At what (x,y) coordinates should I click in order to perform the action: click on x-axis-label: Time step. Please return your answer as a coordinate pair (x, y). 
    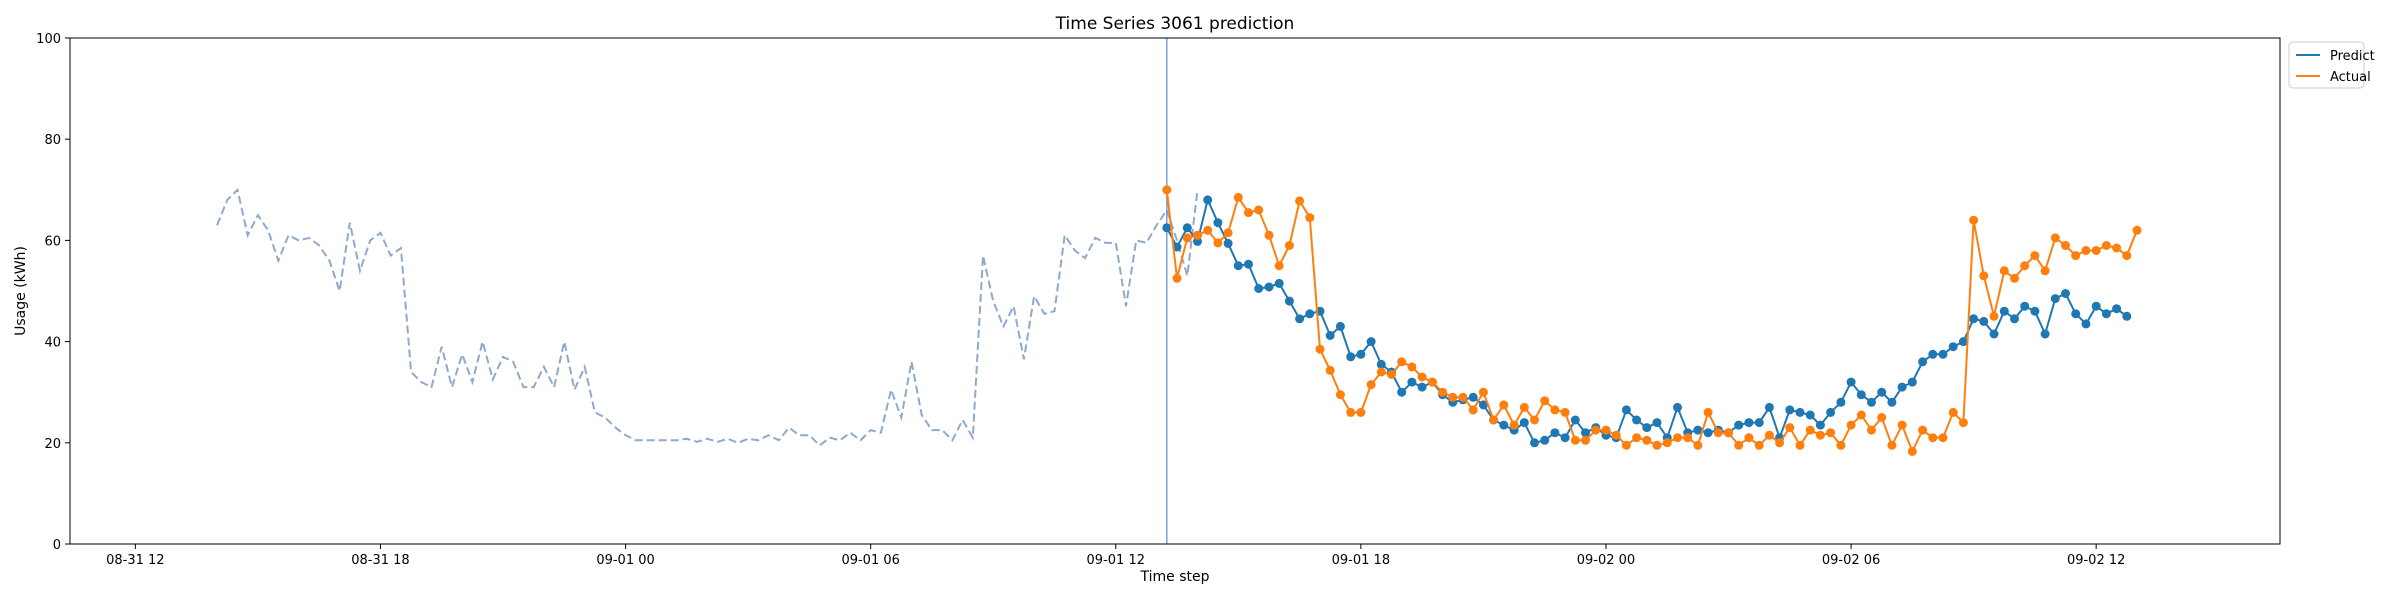
    Looking at the image, I should click on (1175, 577).